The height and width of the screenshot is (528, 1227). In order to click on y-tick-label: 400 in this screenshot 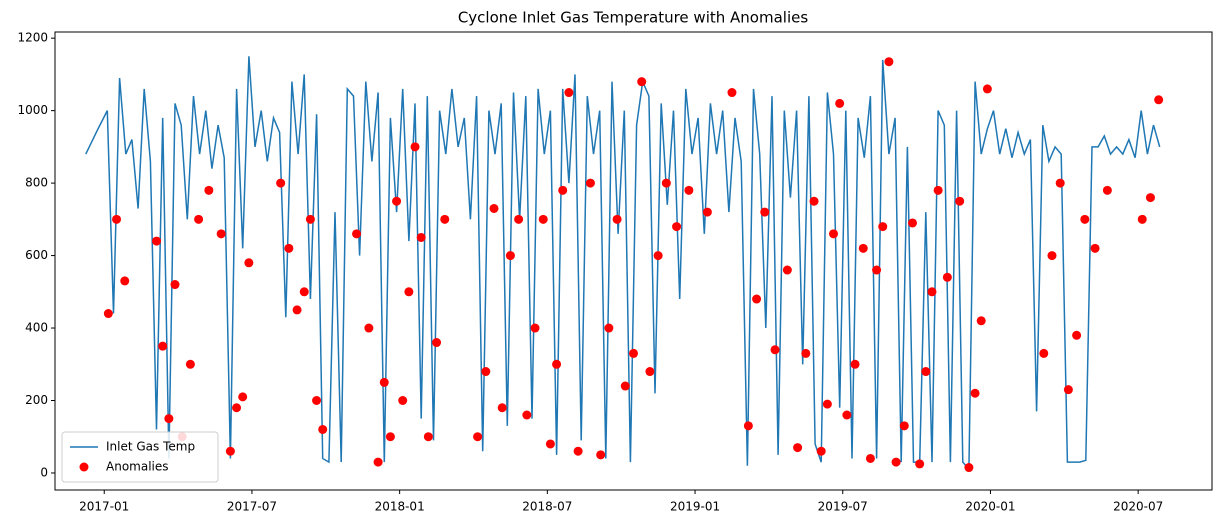, I will do `click(36, 328)`.